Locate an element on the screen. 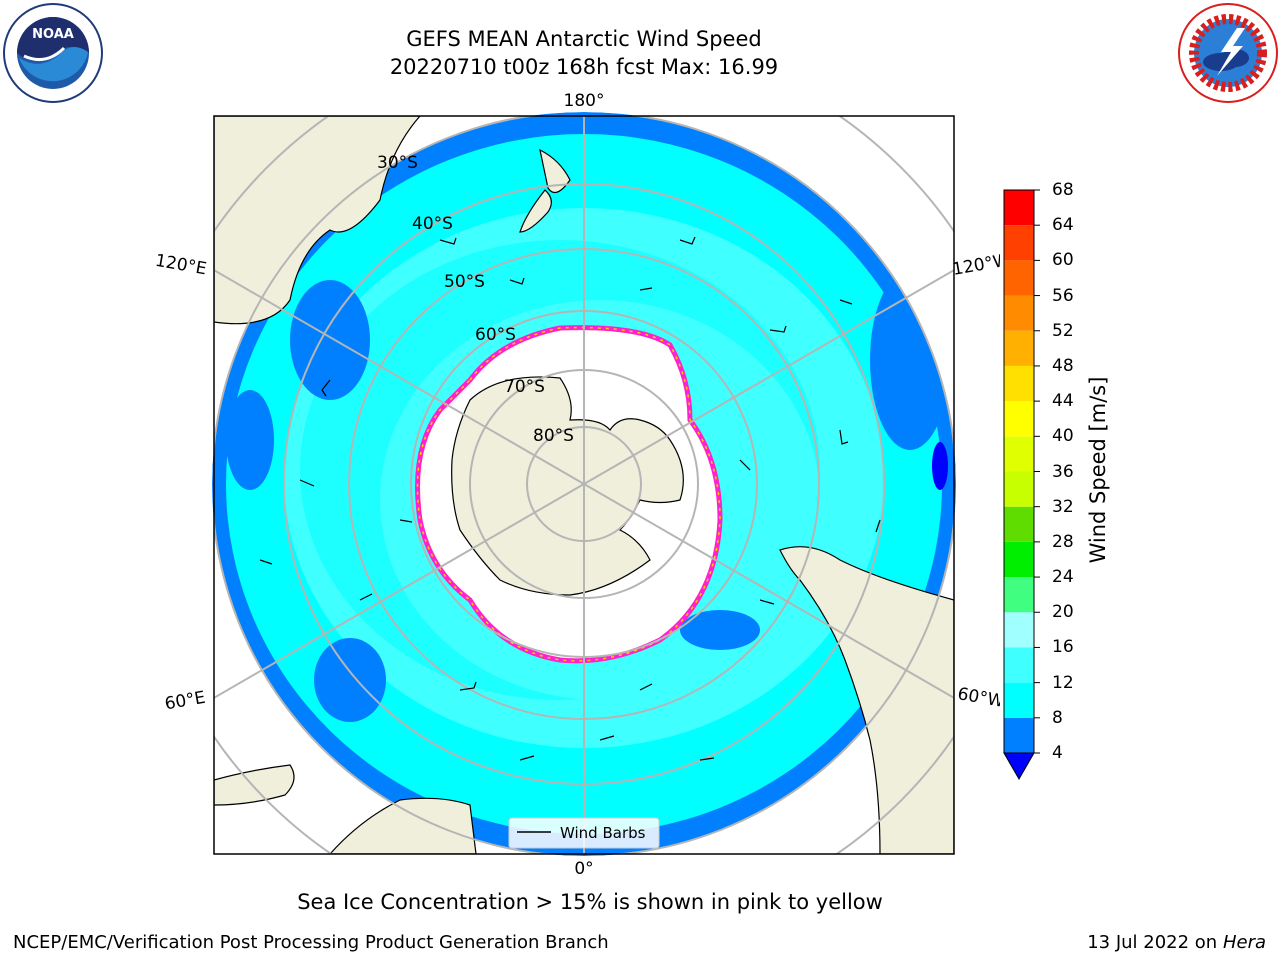 Image resolution: width=1280 pixels, height=960 pixels. colorbar-tick-14: 60 is located at coordinates (1063, 260).